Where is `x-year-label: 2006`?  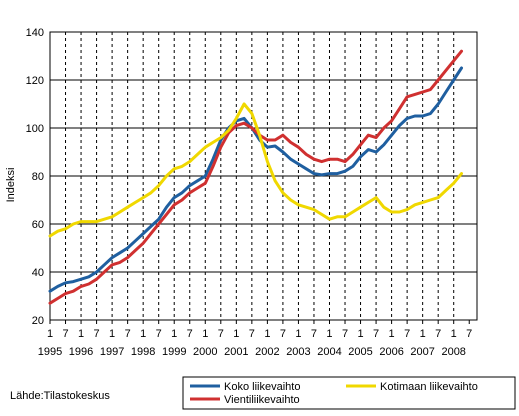
x-year-label: 2006 is located at coordinates (391, 352).